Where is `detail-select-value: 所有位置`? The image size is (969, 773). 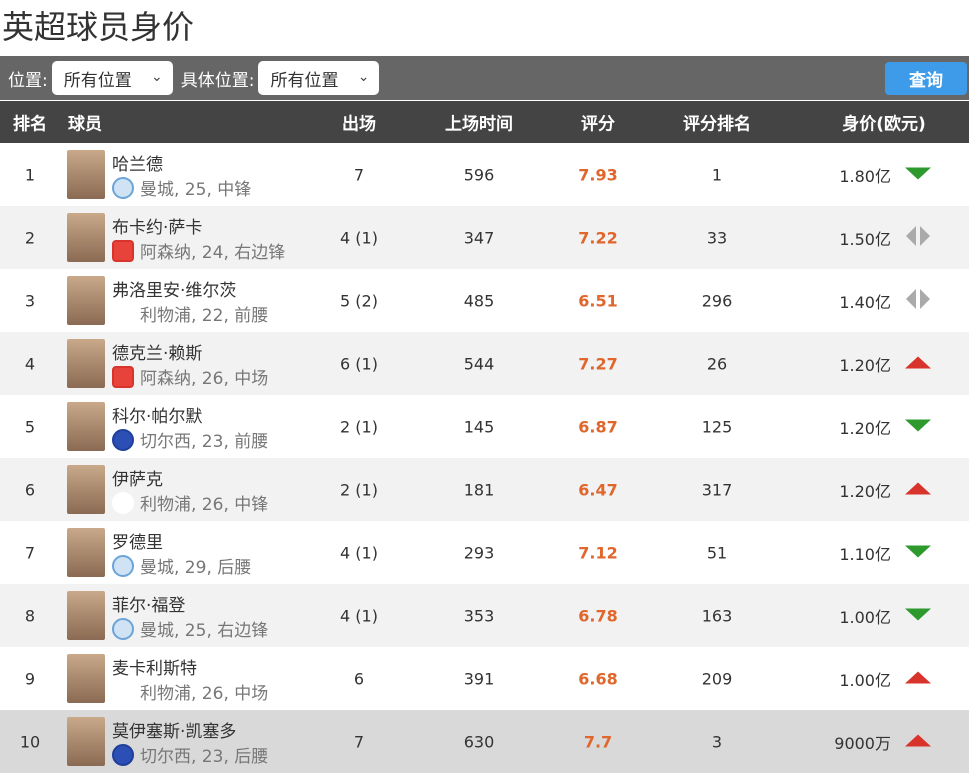 detail-select-value: 所有位置 is located at coordinates (304, 80).